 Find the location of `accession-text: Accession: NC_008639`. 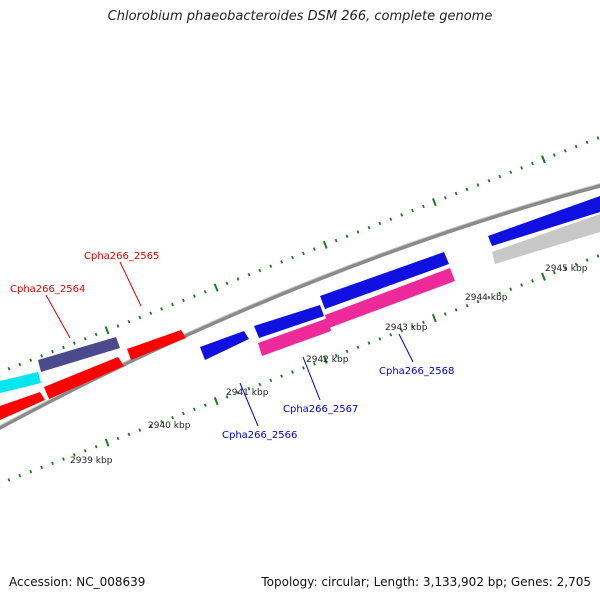

accession-text: Accession: NC_008639 is located at coordinates (77, 582).